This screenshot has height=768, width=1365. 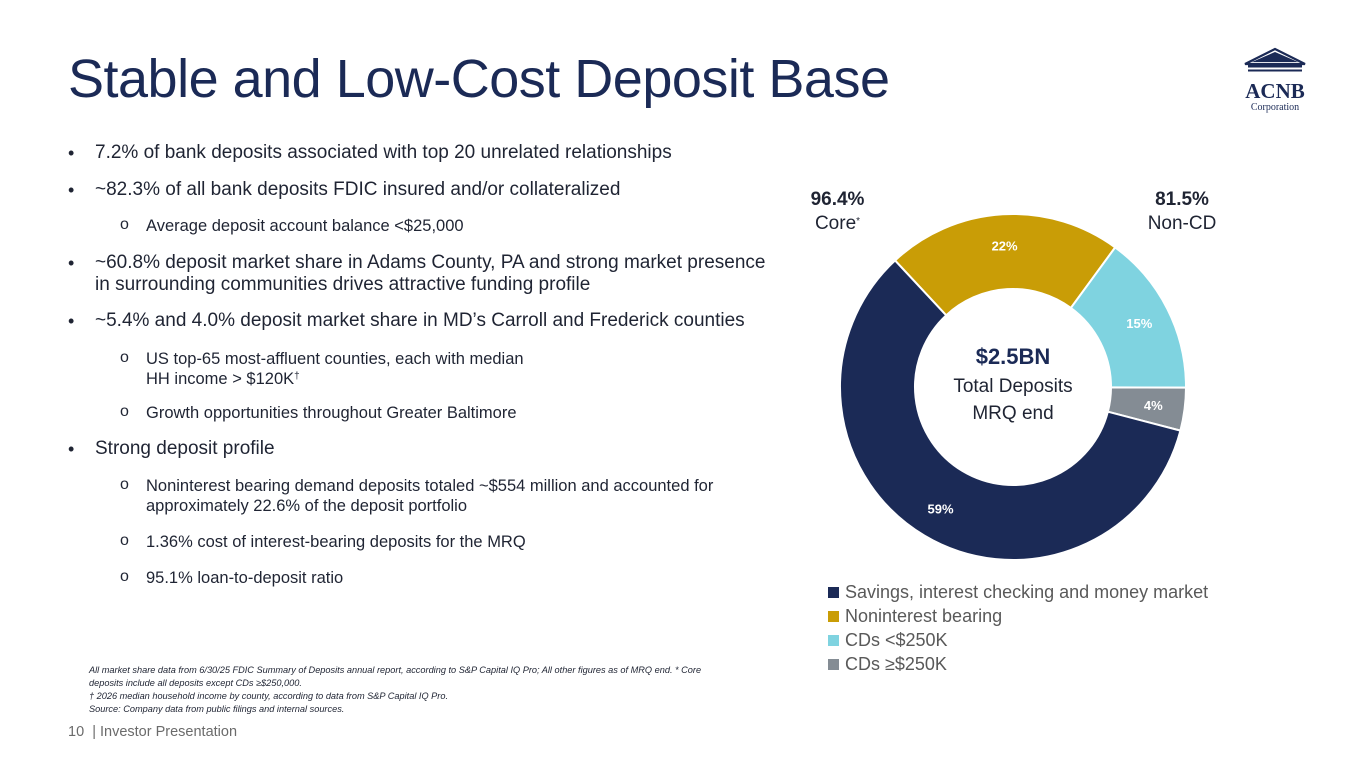 I want to click on sub-bullet-item: o 95.1% loan-to-deposit ratio, so click(x=232, y=577).